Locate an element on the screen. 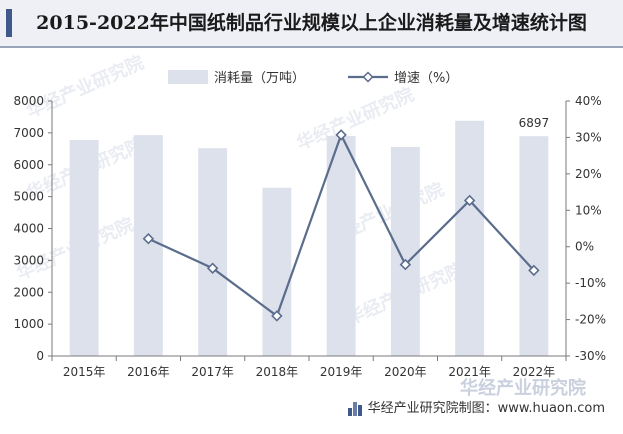 The image size is (623, 434). x-tick-label: 2018年 is located at coordinates (277, 372).